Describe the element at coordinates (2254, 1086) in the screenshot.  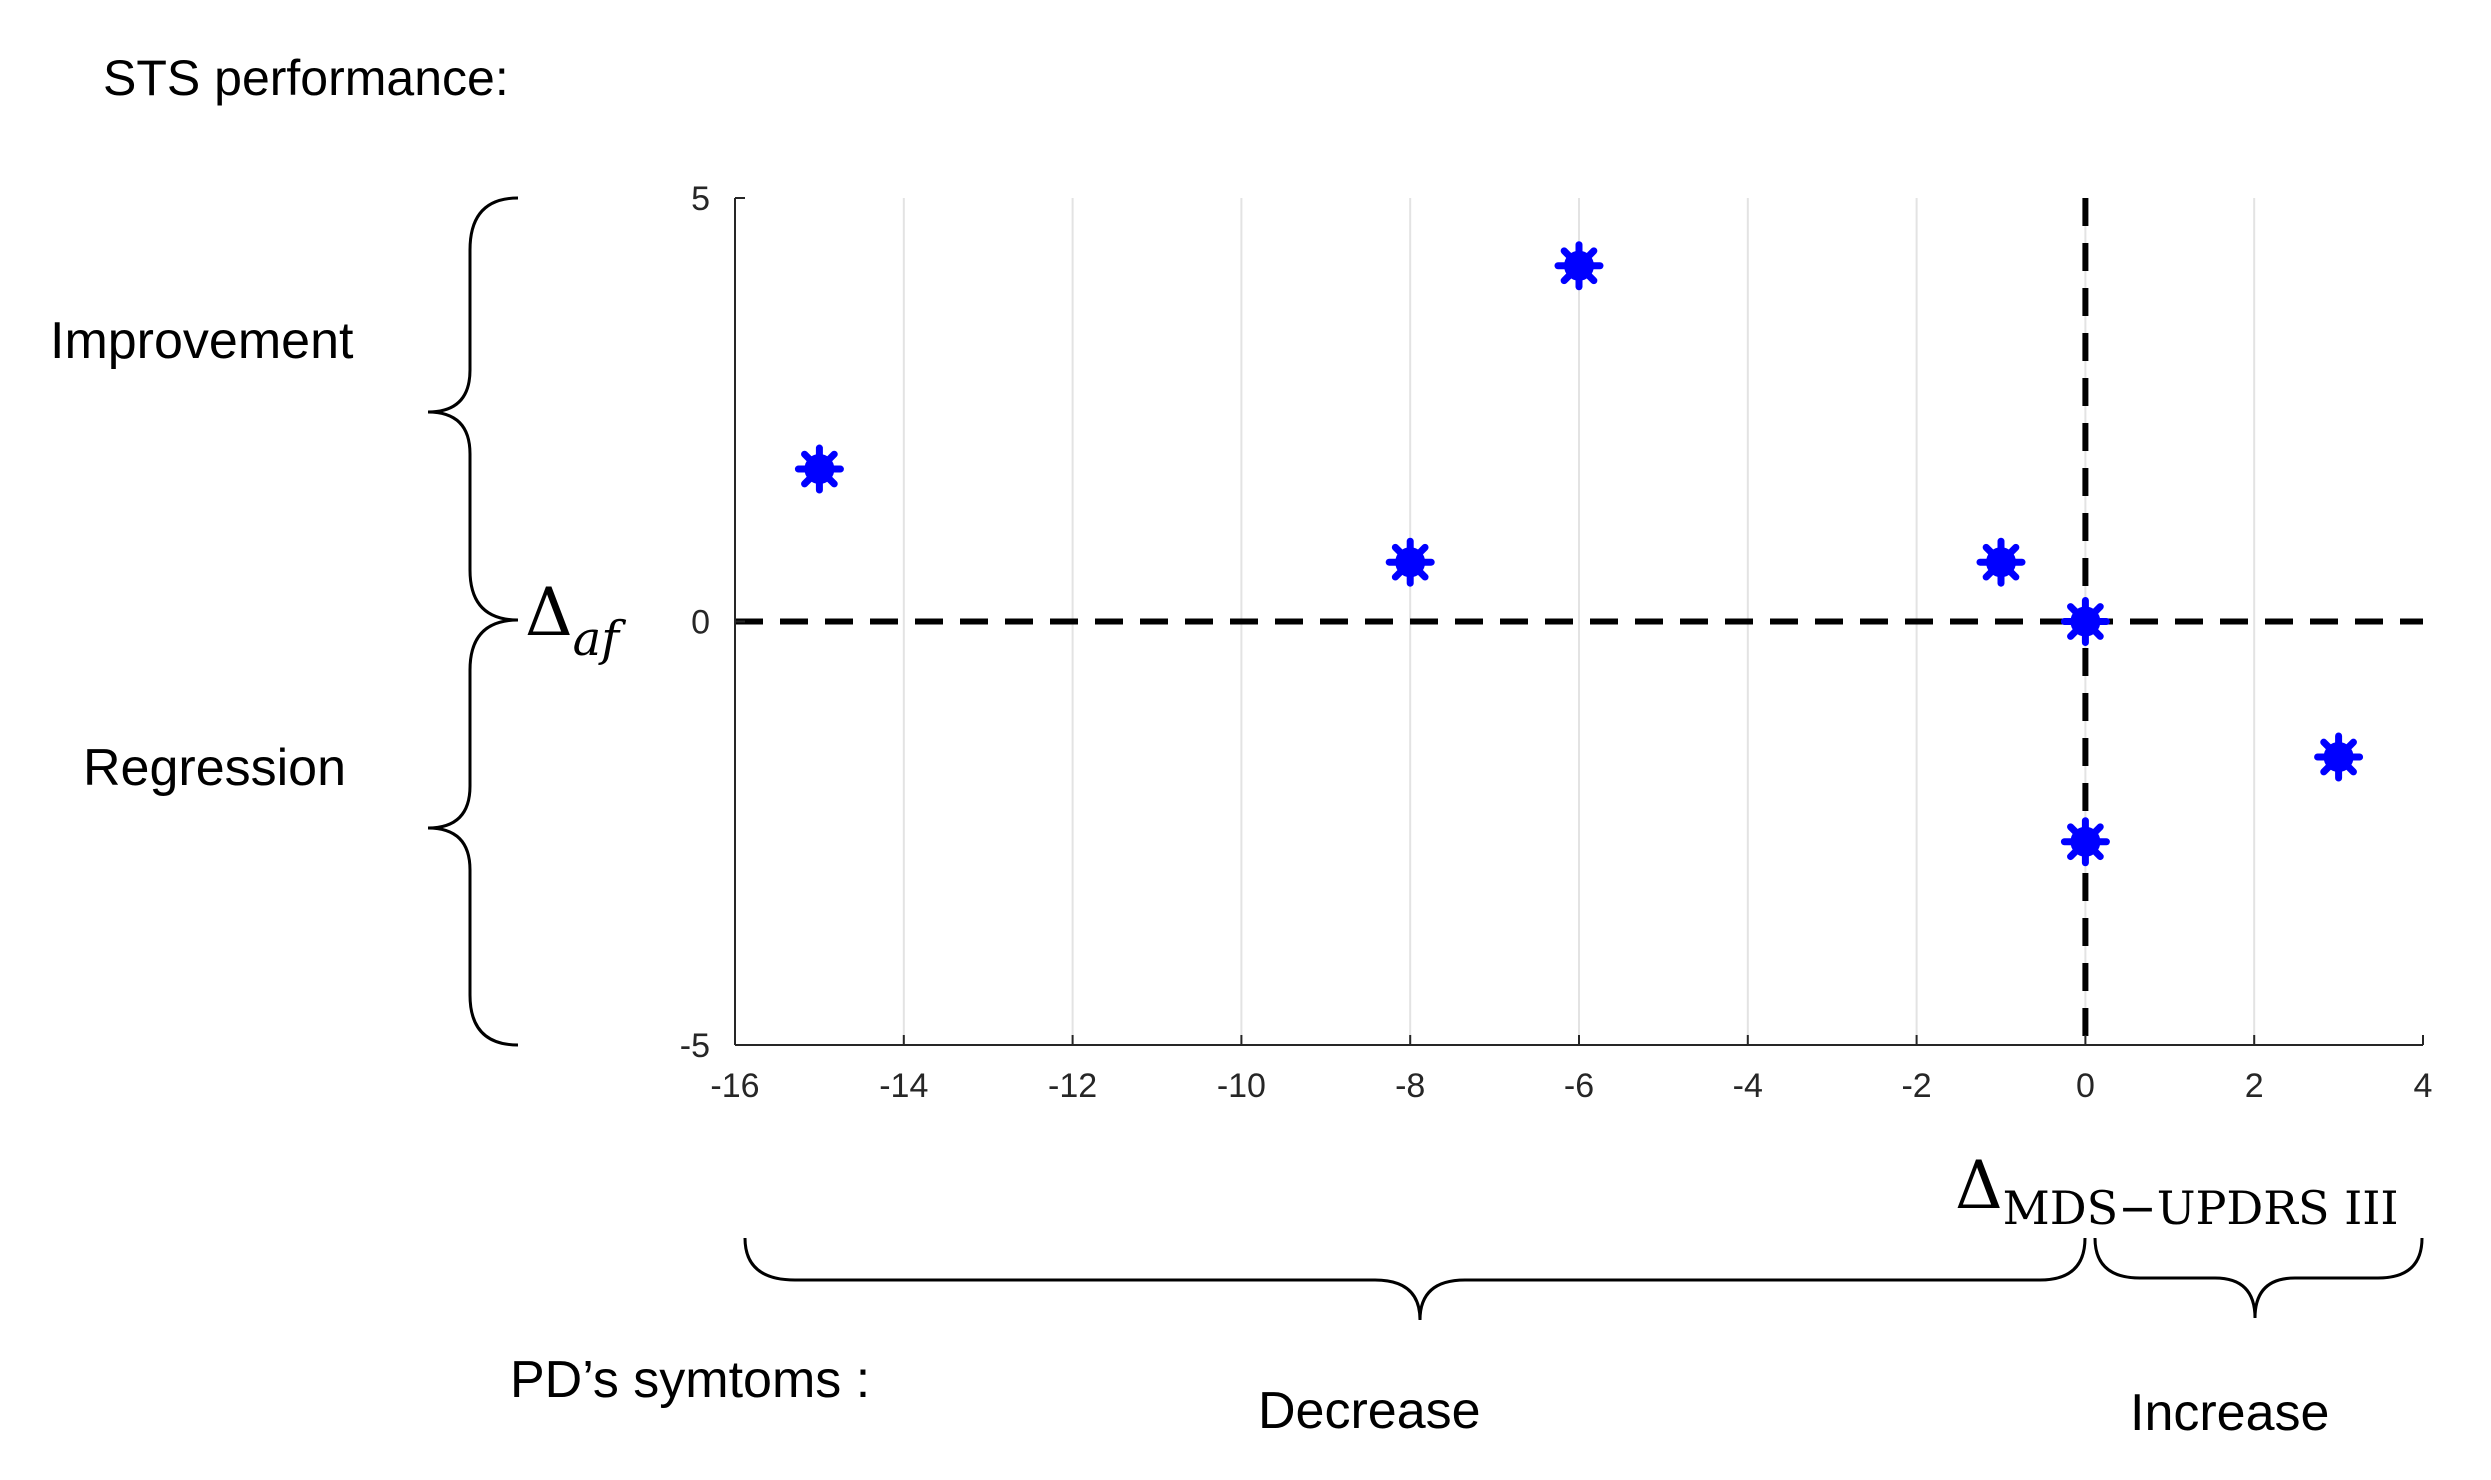
I see `x-tick-label: 2` at that location.